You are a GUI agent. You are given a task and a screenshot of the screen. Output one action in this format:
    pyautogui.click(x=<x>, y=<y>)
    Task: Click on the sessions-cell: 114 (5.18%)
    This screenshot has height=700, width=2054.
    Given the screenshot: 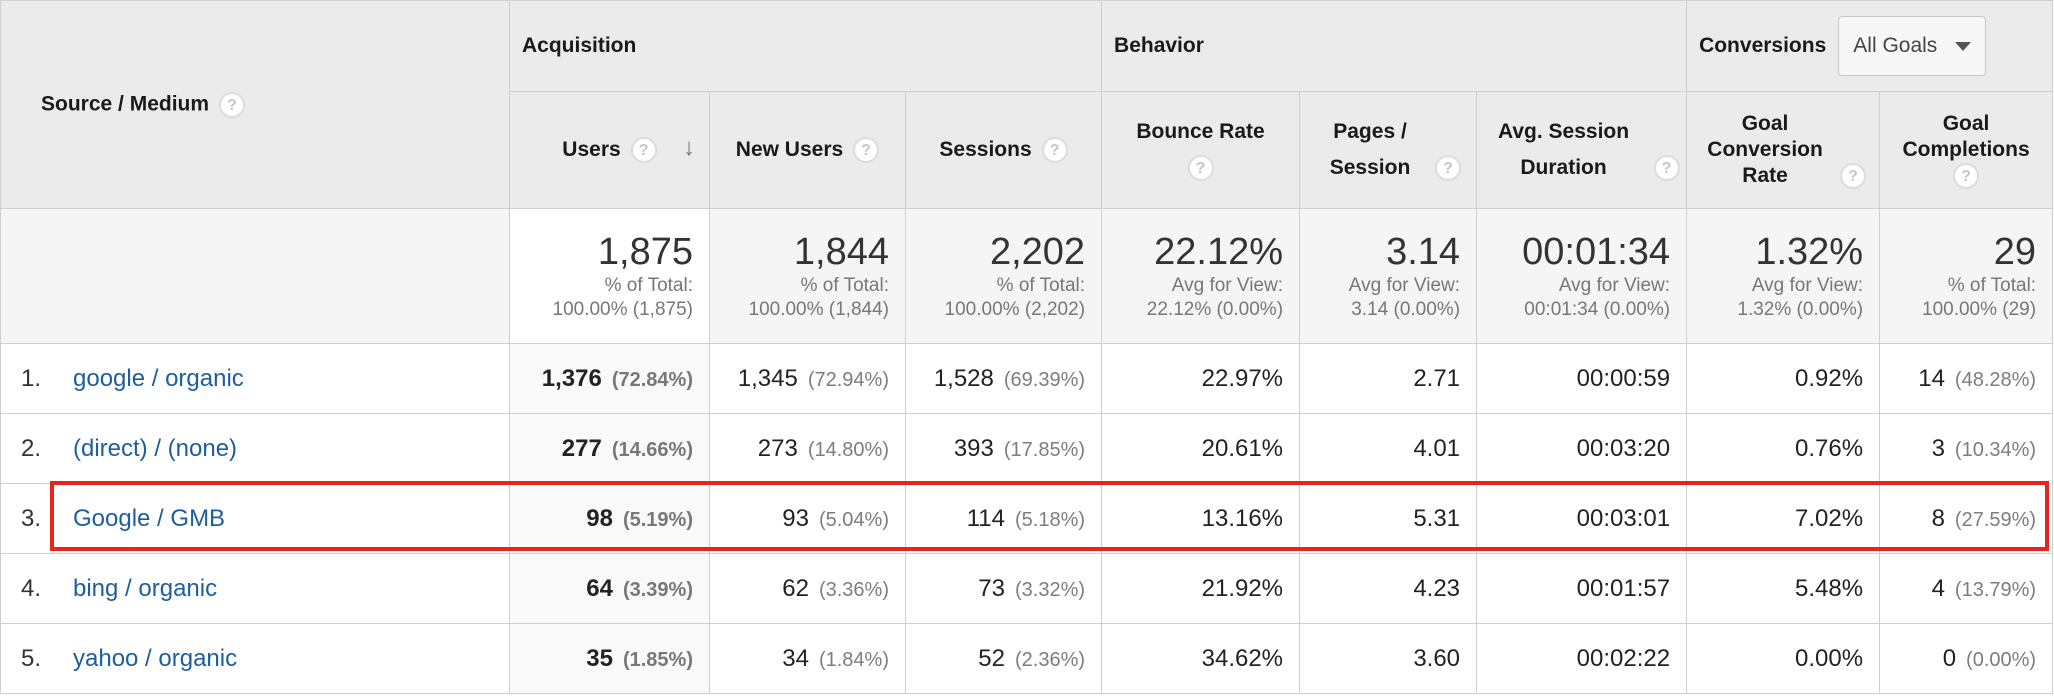 What is the action you would take?
    pyautogui.click(x=1003, y=518)
    